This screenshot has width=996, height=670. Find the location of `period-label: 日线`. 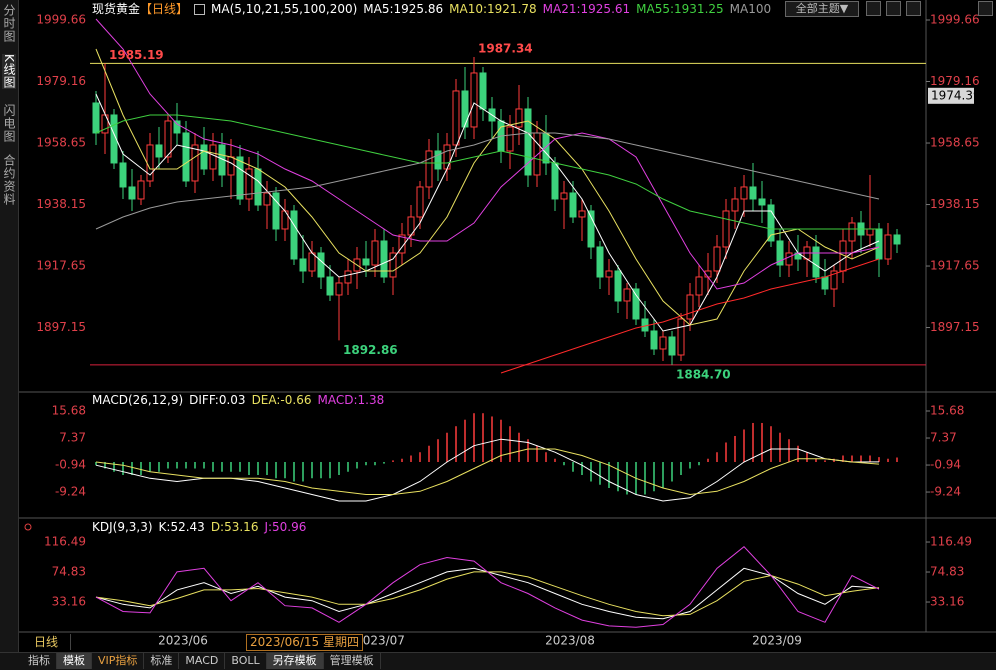

period-label: 日线 is located at coordinates (46, 642).